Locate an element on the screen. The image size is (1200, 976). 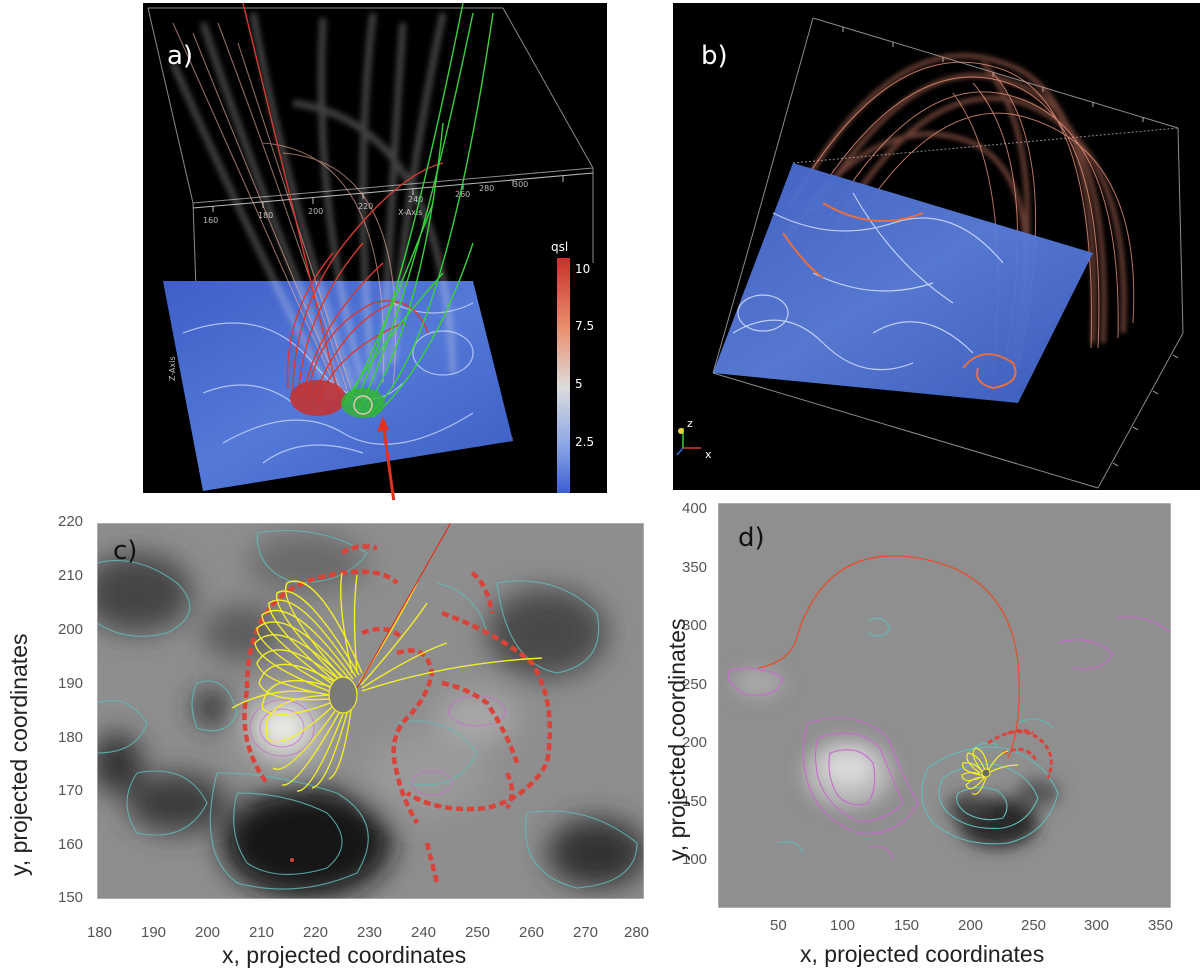
panel-a-green-footpoint is located at coordinates (363, 403).